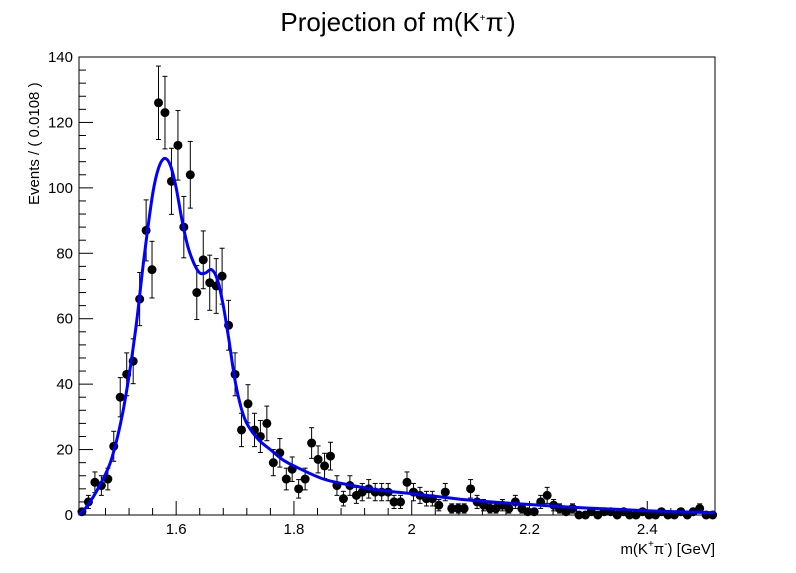  I want to click on x-tick-label: 2, so click(412, 529).